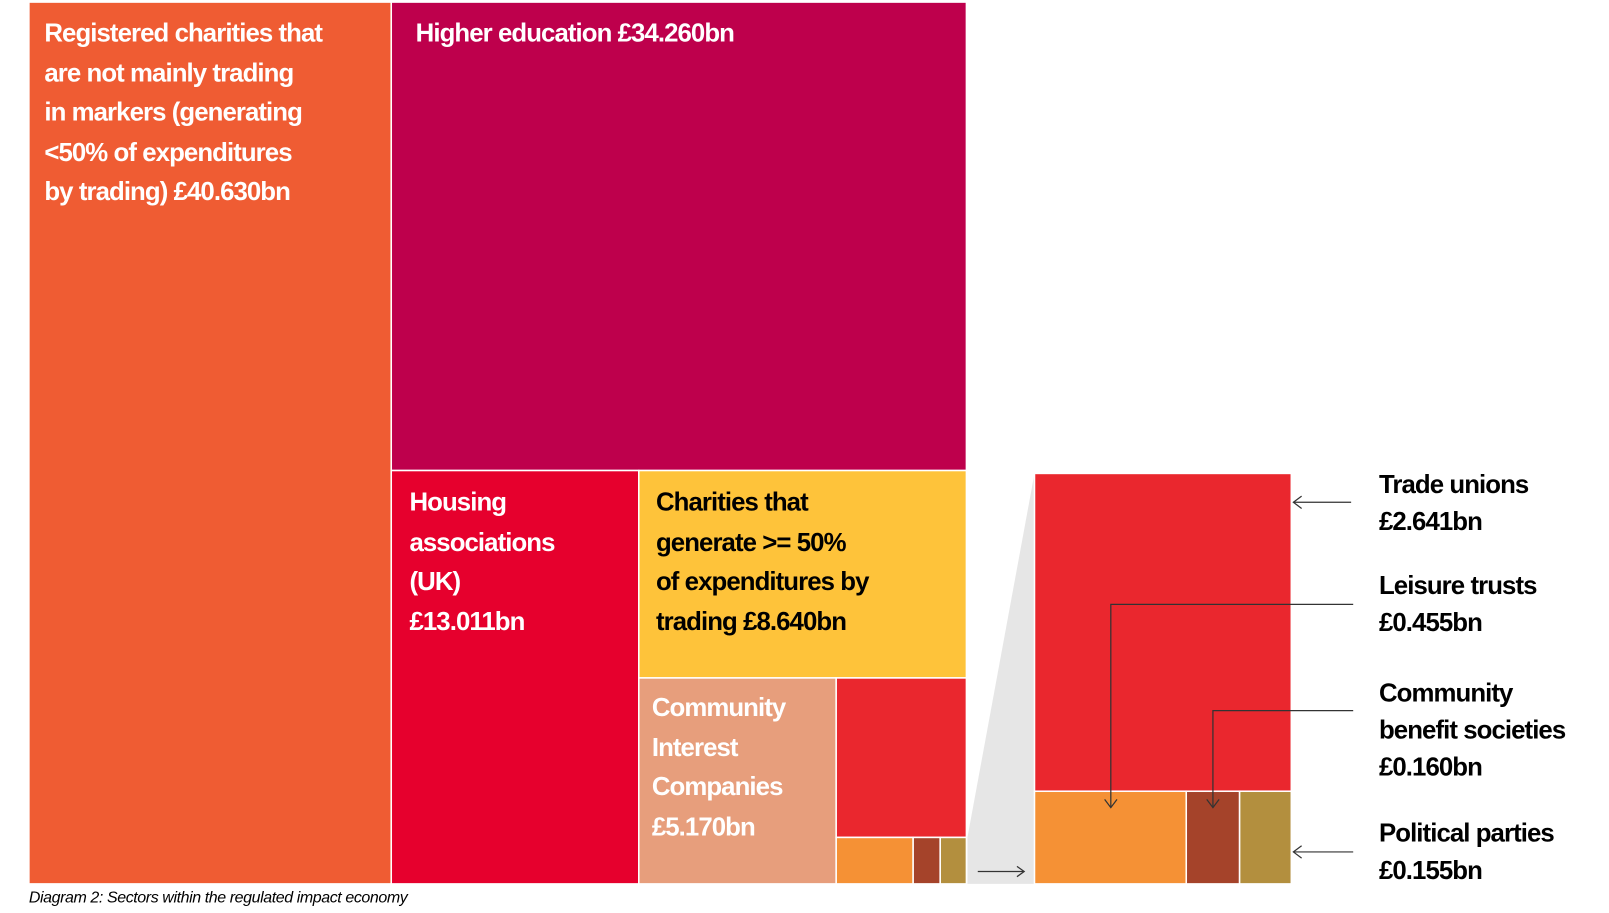 The width and height of the screenshot is (1609, 913). Describe the element at coordinates (1297, 852) in the screenshot. I see `political-parties-arrow-head-icon` at that location.